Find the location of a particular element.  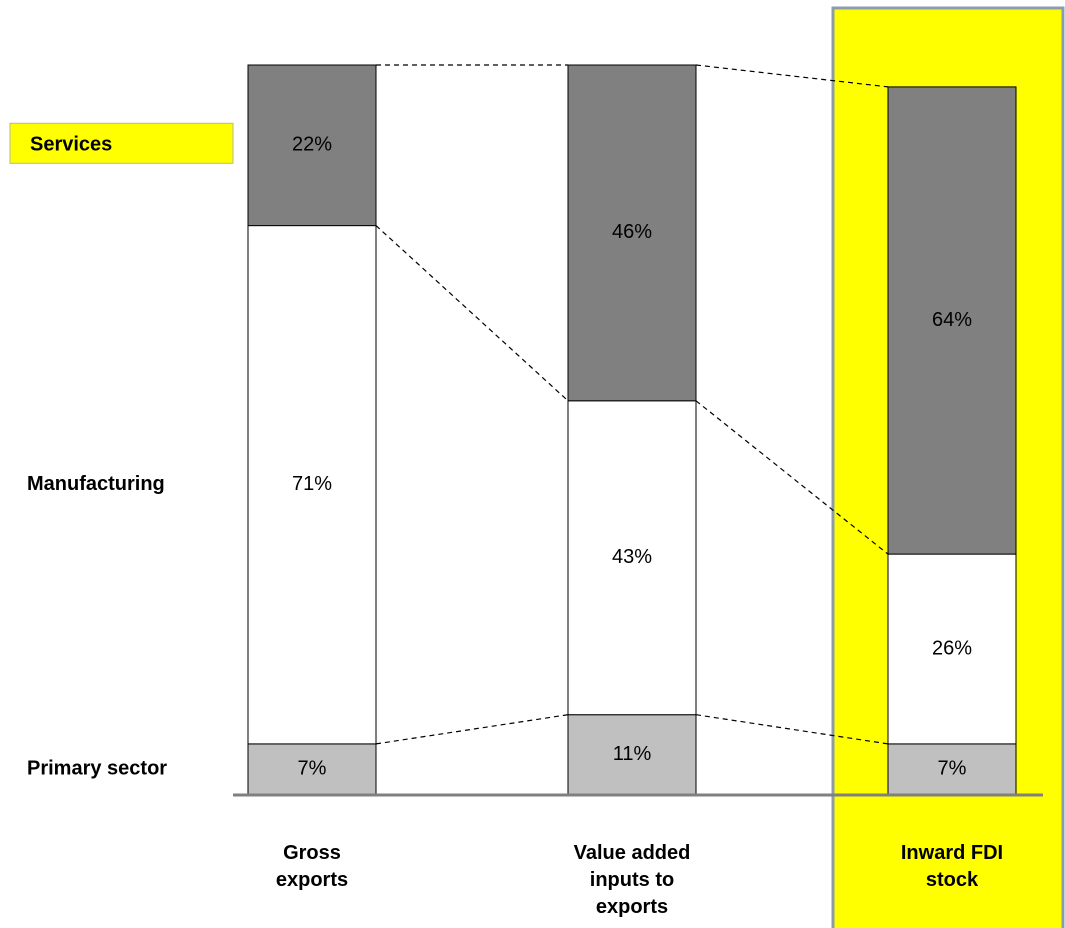

series-label: Primary sector is located at coordinates (97, 769).